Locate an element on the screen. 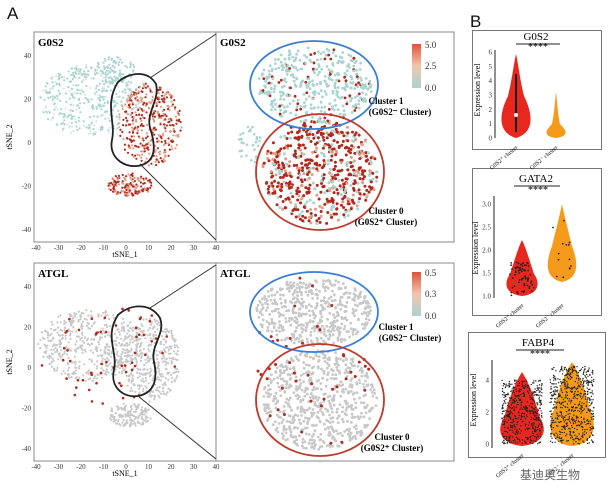 The height and width of the screenshot is (493, 613). violin-fabp4-dots is located at coordinates (548, 405).